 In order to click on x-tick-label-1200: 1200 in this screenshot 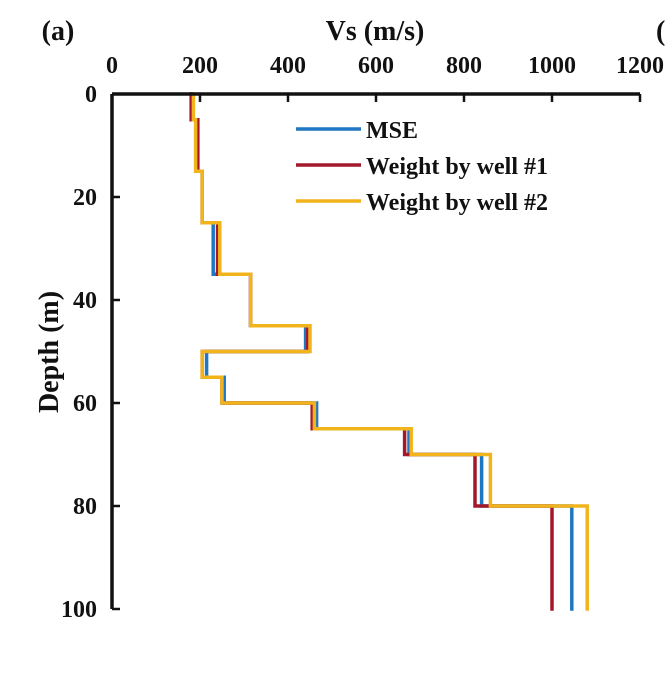, I will do `click(640, 66)`.